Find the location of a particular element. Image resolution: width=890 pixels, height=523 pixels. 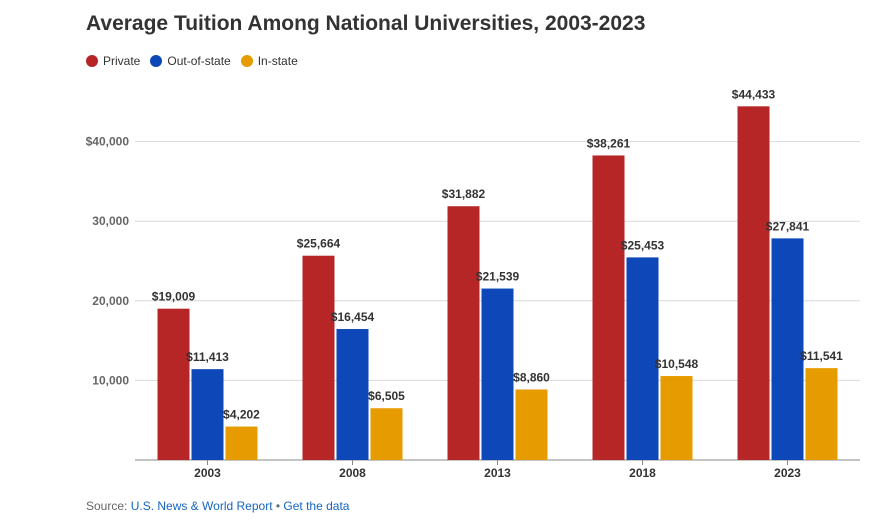

y-tick-label: 30,000 is located at coordinates (110, 221).